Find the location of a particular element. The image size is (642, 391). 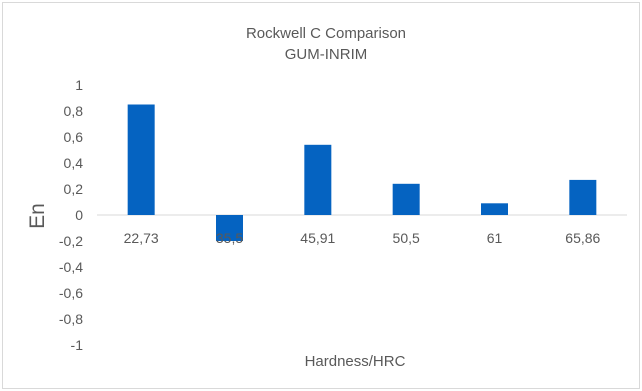

x-tick-label: 50,5 is located at coordinates (406, 238).